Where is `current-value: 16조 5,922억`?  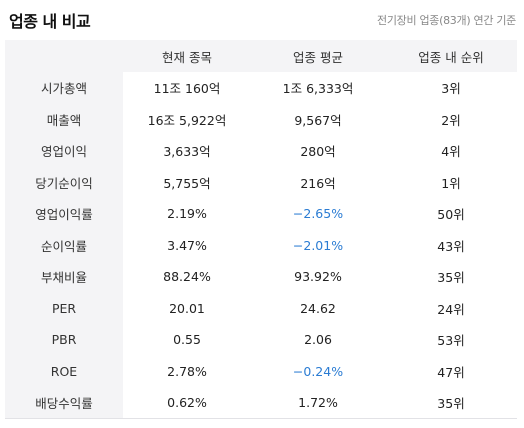 current-value: 16조 5,922억 is located at coordinates (187, 120).